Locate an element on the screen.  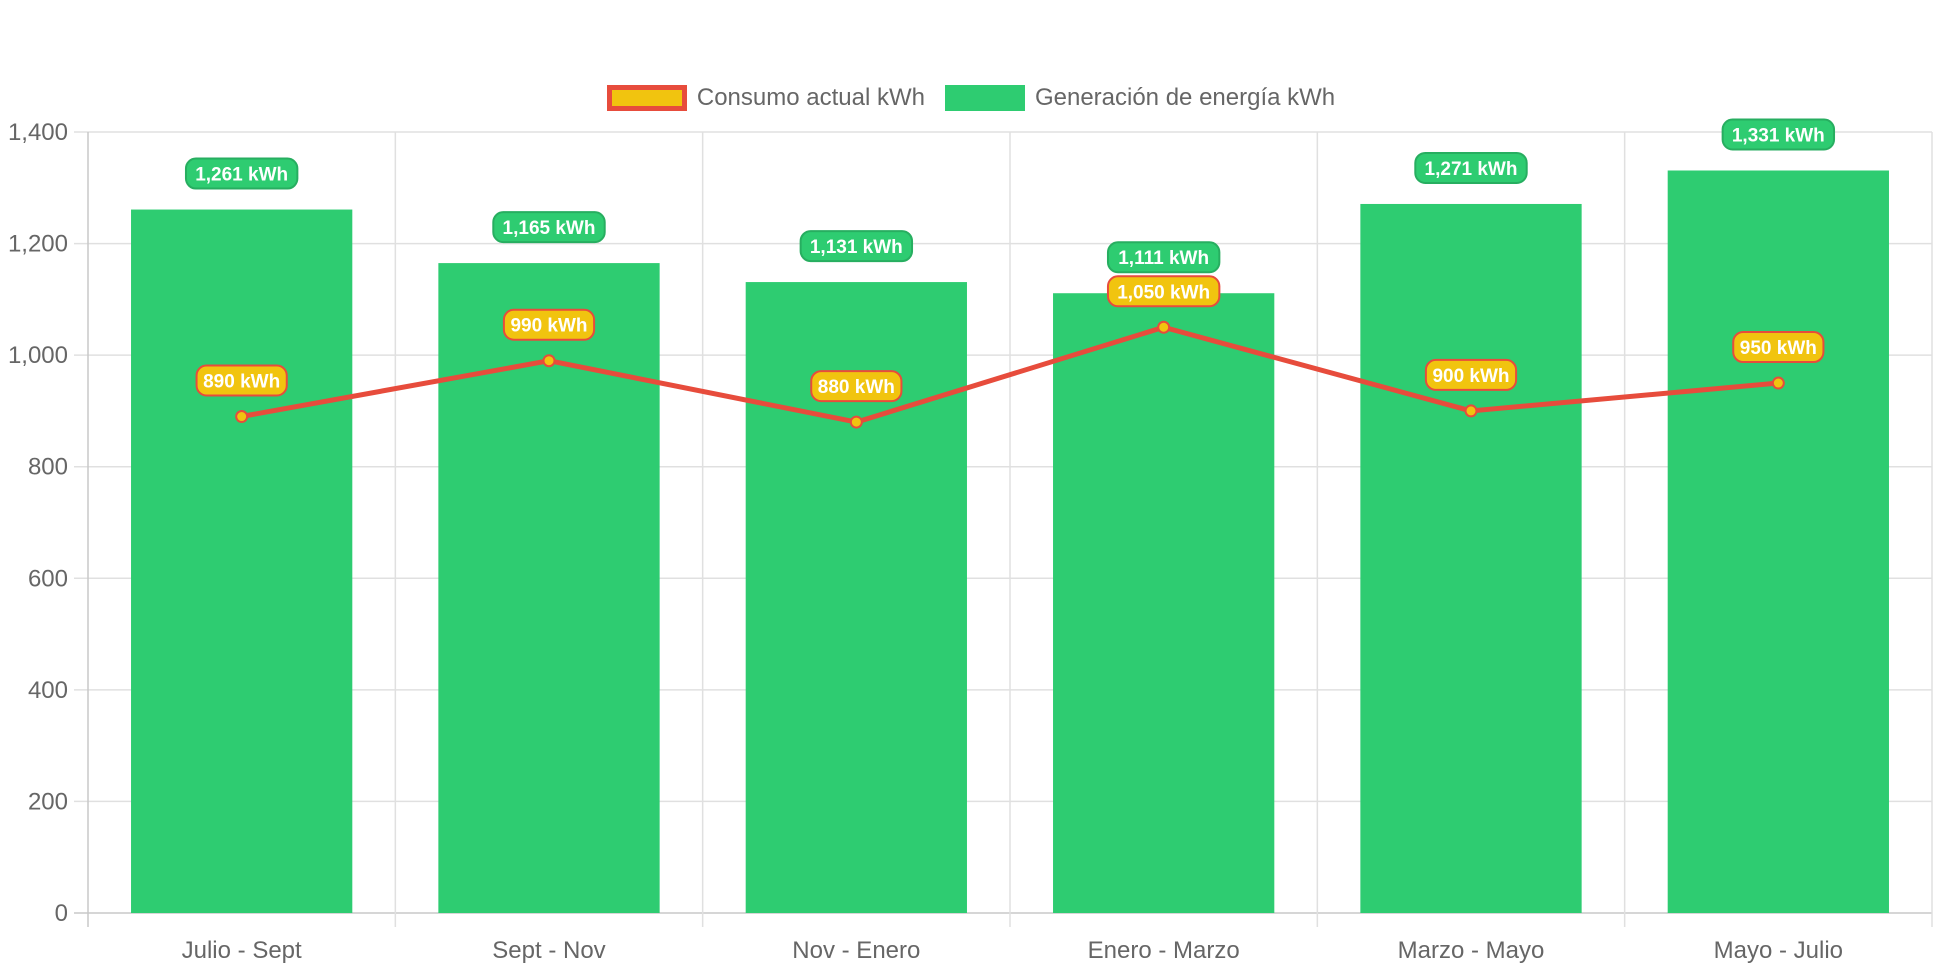
data-label-consumo: 890 kWh is located at coordinates (241, 382).